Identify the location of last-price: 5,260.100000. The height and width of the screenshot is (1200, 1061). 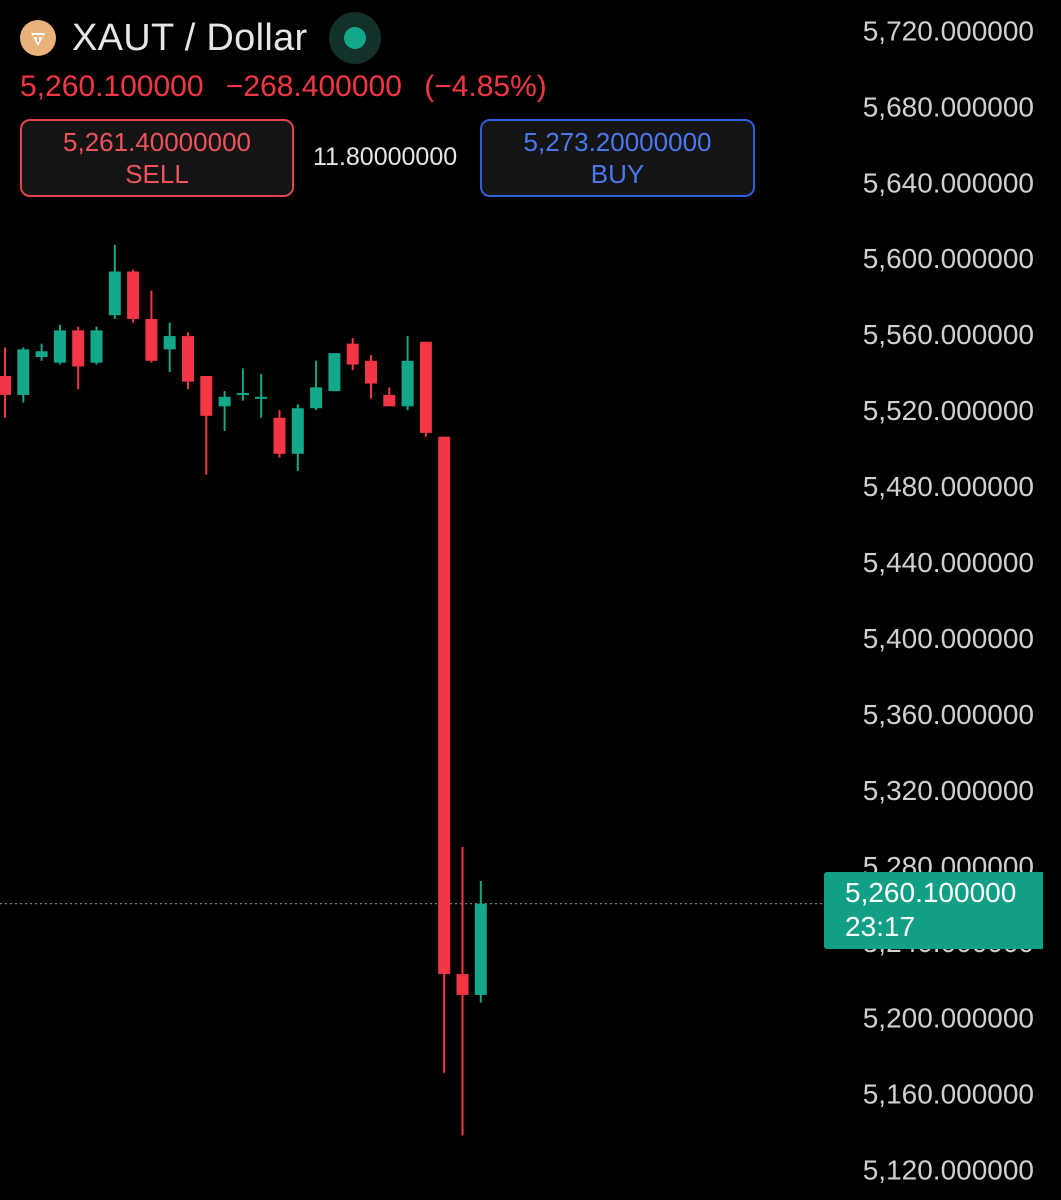
(112, 86).